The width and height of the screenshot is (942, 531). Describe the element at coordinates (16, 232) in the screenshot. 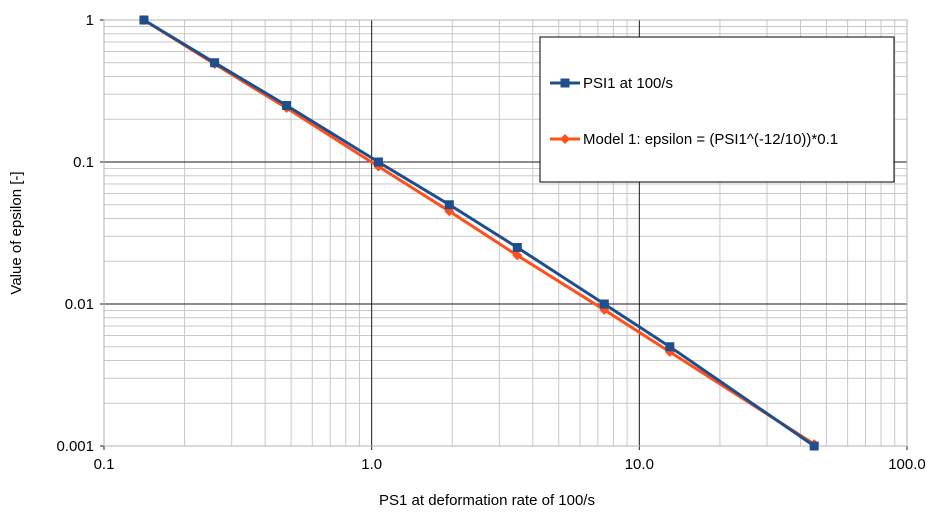

I see `y-axis-title: Value of epsilon [-]` at that location.